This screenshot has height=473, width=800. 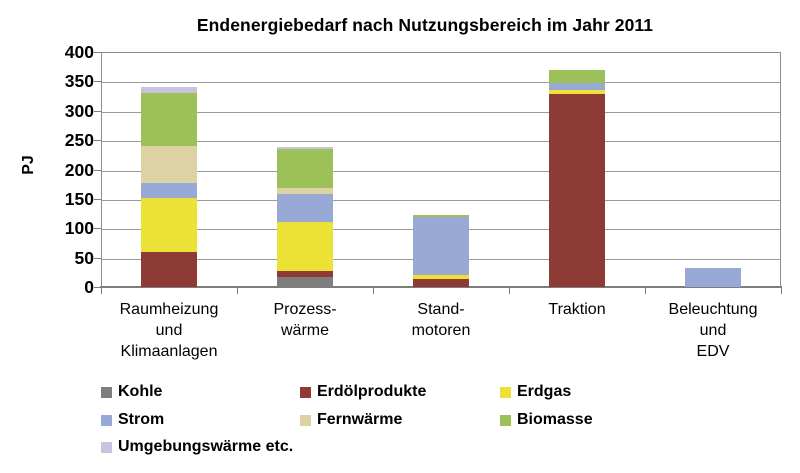 I want to click on legend-swatch-kohle, so click(x=106, y=392).